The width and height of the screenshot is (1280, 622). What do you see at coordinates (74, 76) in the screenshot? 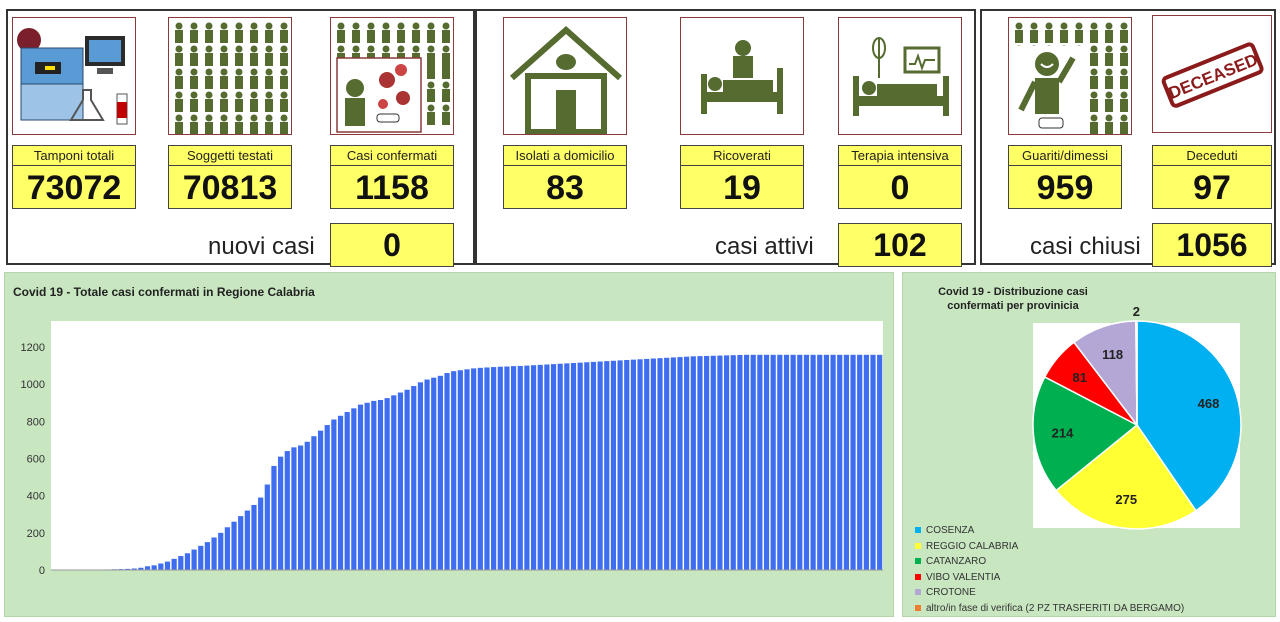
I see `lab-equipment-icon` at bounding box center [74, 76].